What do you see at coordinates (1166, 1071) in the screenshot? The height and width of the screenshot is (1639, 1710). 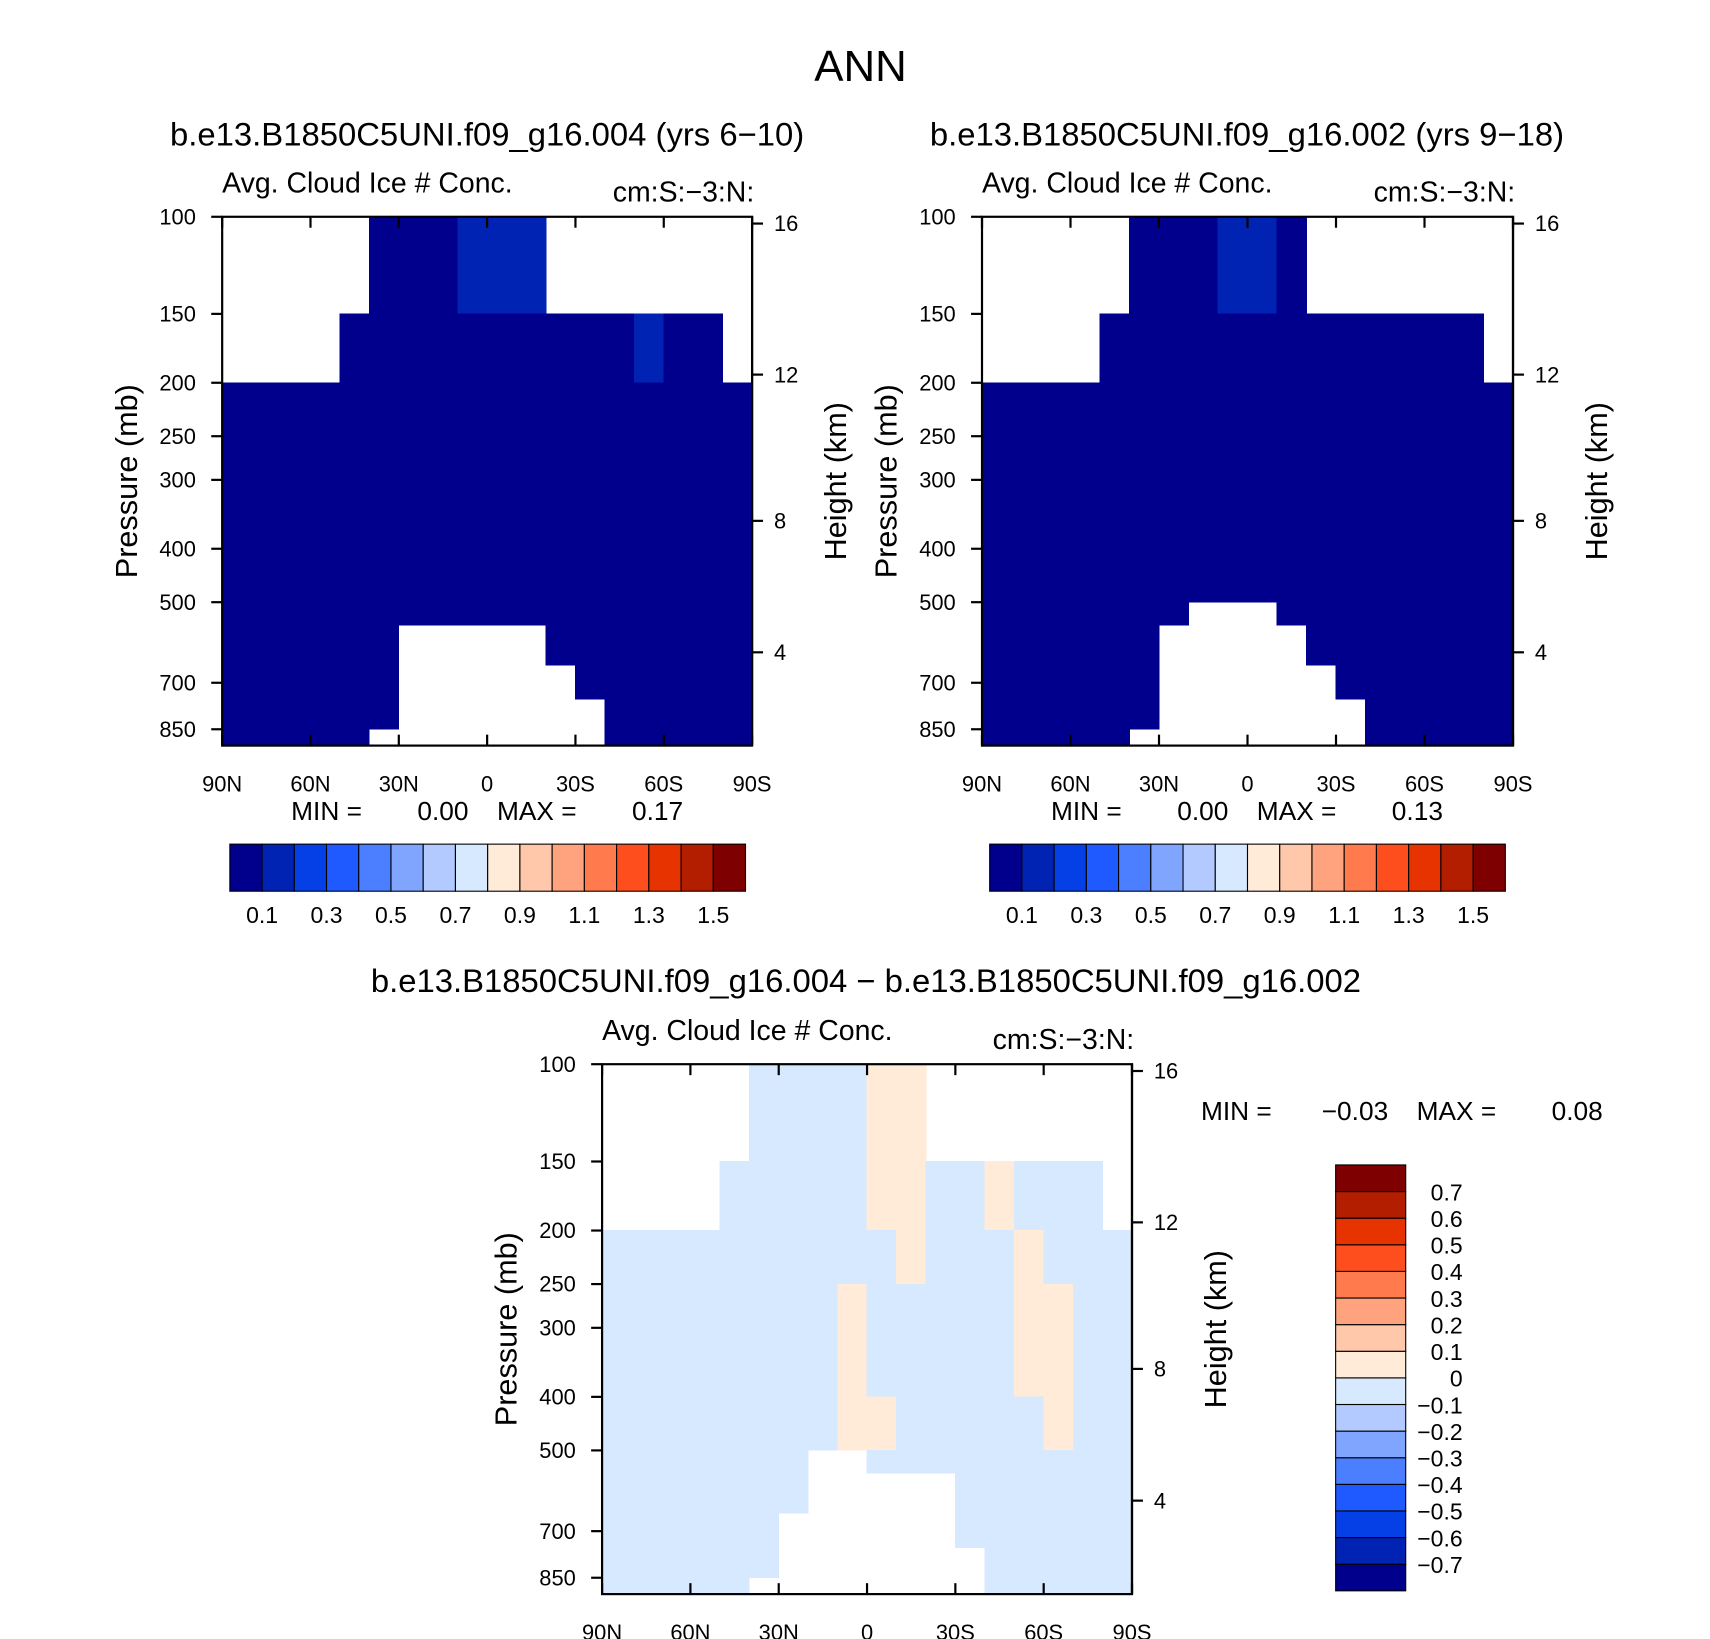 I see `y2-tick-label: 16` at bounding box center [1166, 1071].